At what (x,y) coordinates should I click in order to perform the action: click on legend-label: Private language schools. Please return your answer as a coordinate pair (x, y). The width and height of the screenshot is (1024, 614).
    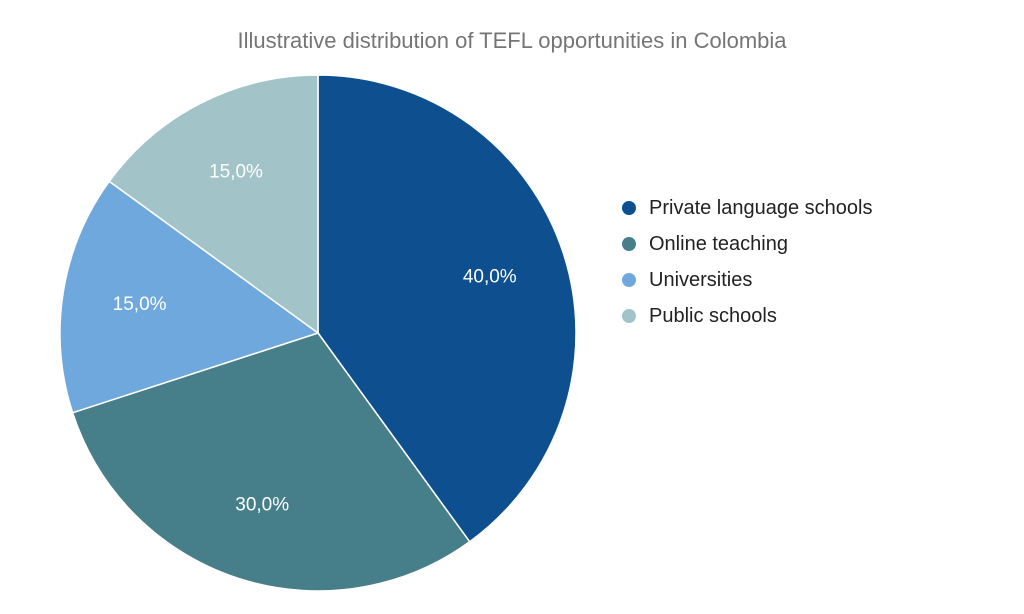
    Looking at the image, I should click on (761, 207).